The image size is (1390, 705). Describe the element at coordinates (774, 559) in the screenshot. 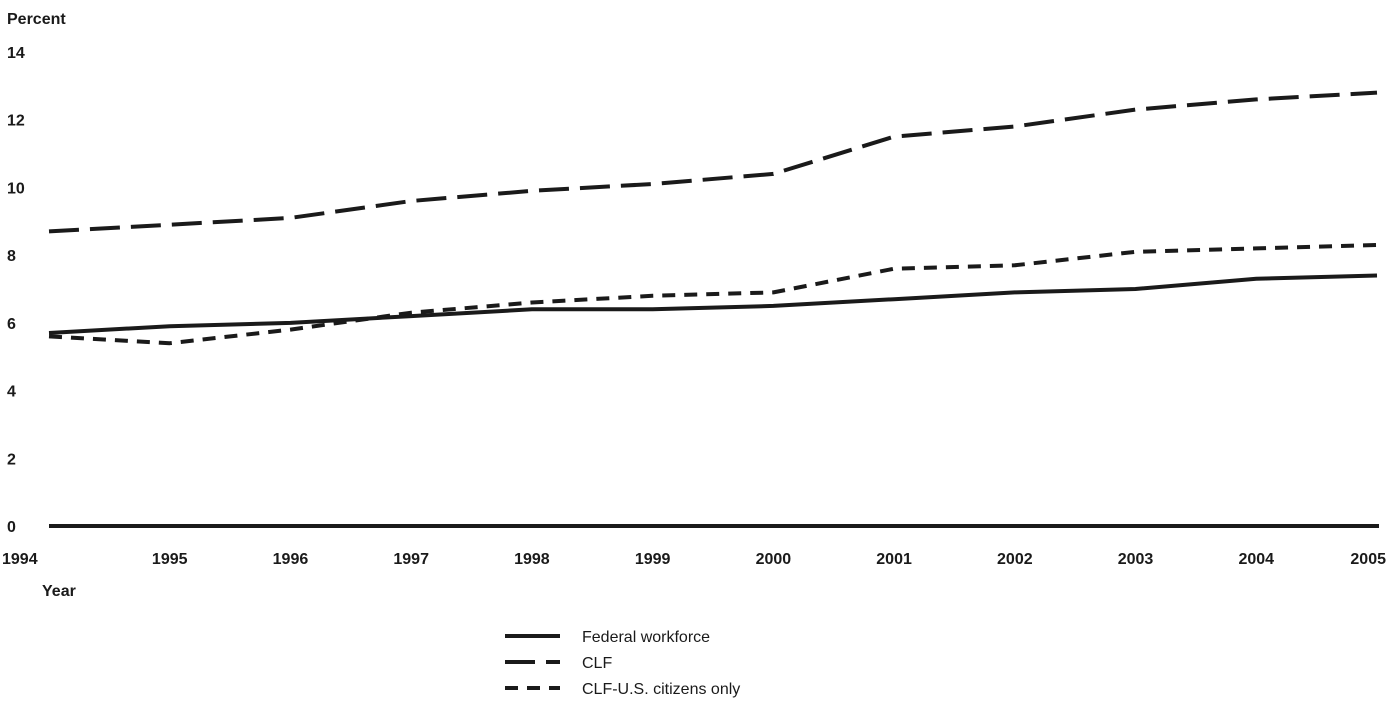

I see `x-tick-label: 2000` at that location.